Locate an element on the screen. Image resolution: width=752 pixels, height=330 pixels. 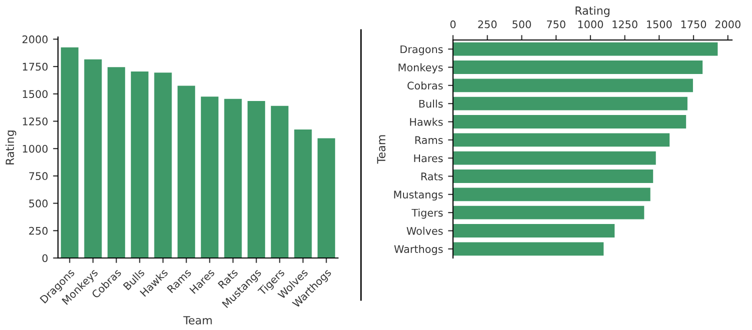
y-tick-label: Monkeys is located at coordinates (420, 68).